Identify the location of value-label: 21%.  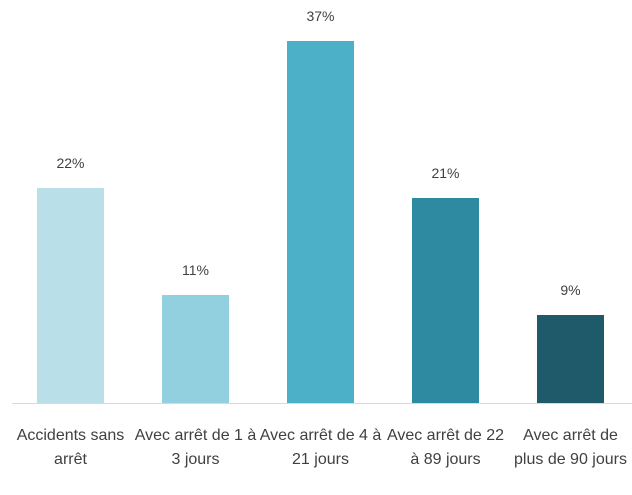
(445, 172).